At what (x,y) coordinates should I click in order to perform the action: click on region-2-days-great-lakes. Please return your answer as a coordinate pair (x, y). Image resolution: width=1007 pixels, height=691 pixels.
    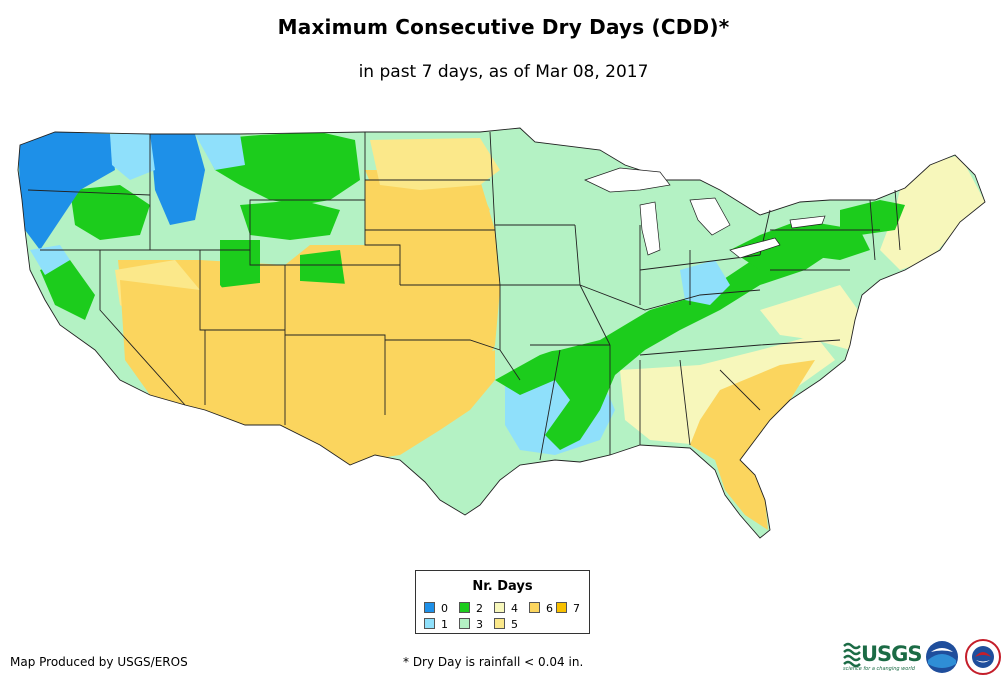
    Looking at the image, I should click on (800, 245).